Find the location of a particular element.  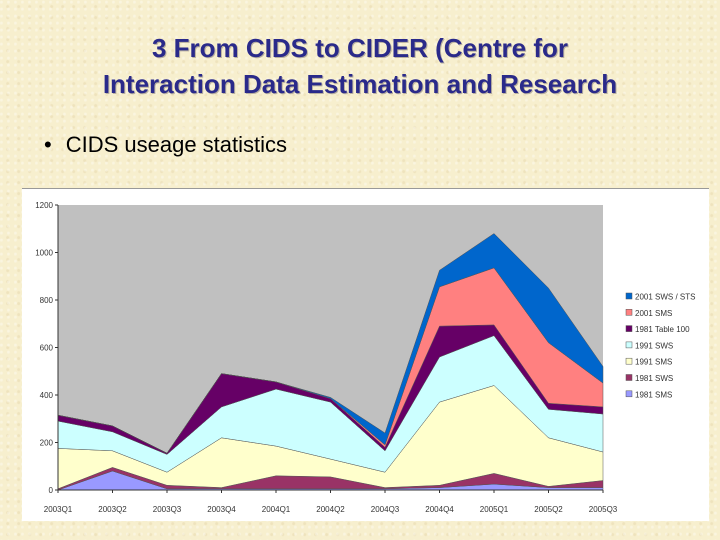

y-tick-label: 800 is located at coordinates (47, 300).